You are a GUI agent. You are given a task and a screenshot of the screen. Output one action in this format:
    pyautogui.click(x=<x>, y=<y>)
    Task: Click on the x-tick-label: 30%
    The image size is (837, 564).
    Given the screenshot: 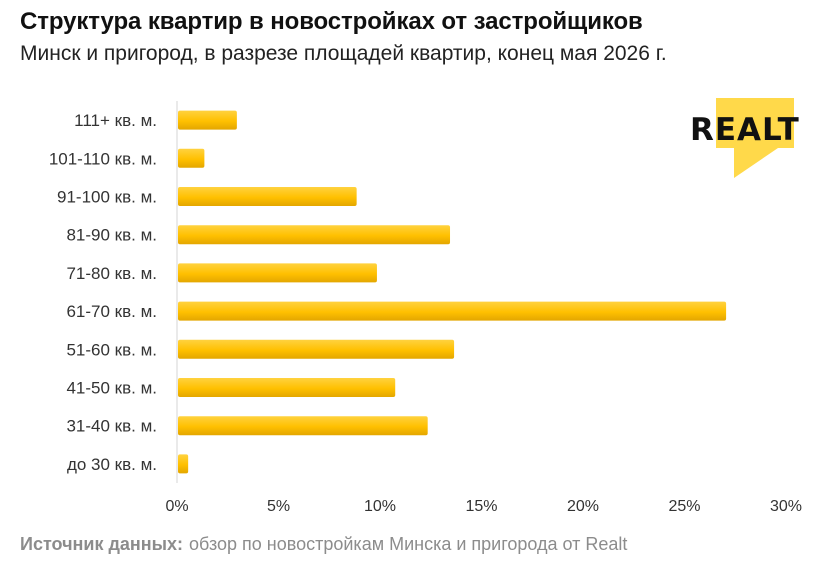 What is the action you would take?
    pyautogui.click(x=786, y=506)
    